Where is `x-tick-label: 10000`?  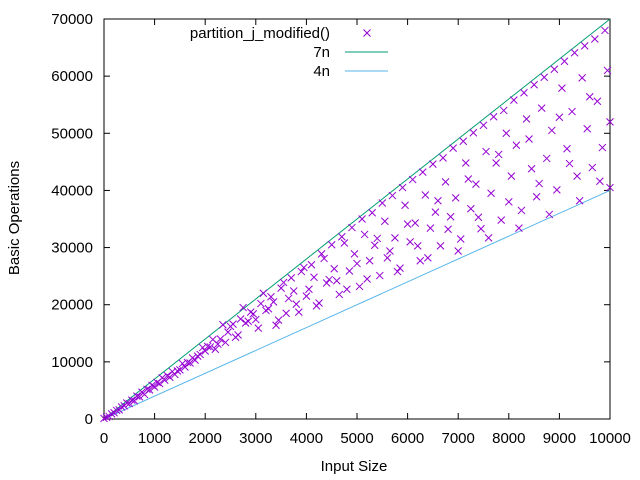 x-tick-label: 10000 is located at coordinates (610, 438).